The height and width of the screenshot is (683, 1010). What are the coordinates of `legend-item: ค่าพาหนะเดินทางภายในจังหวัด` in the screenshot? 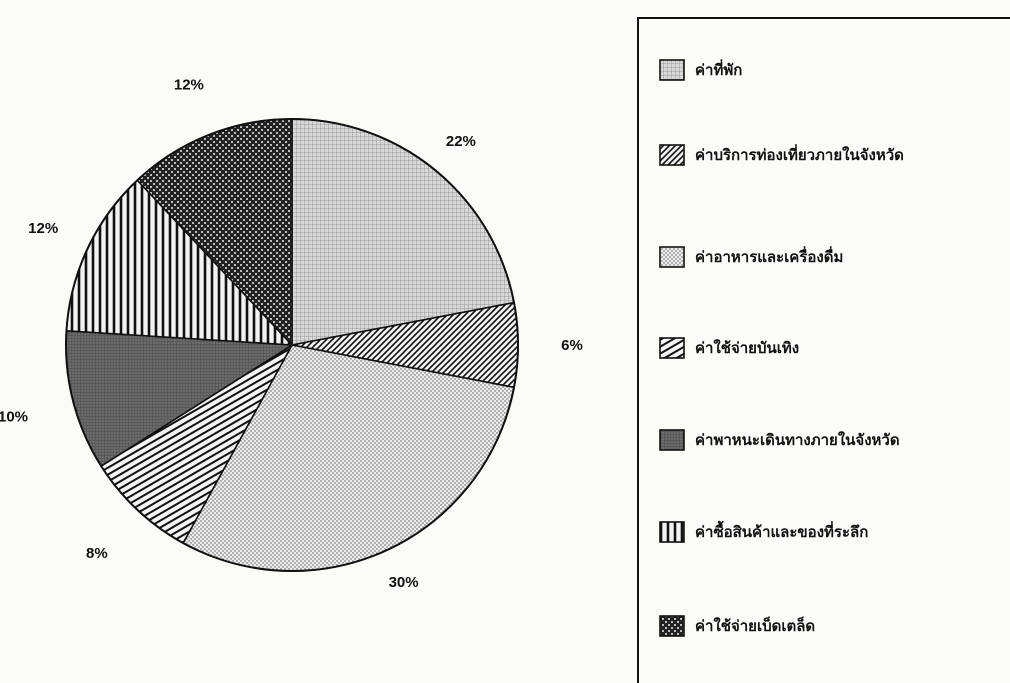 It's located at (779, 440).